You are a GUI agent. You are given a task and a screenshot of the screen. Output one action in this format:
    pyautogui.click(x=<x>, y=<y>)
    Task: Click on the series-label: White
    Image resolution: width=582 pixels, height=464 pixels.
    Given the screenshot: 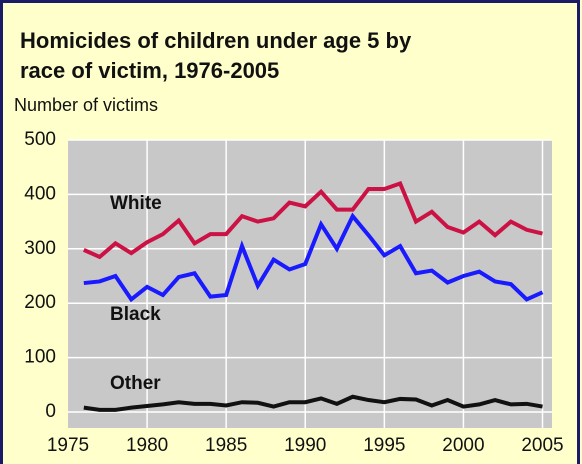 What is the action you would take?
    pyautogui.click(x=136, y=203)
    